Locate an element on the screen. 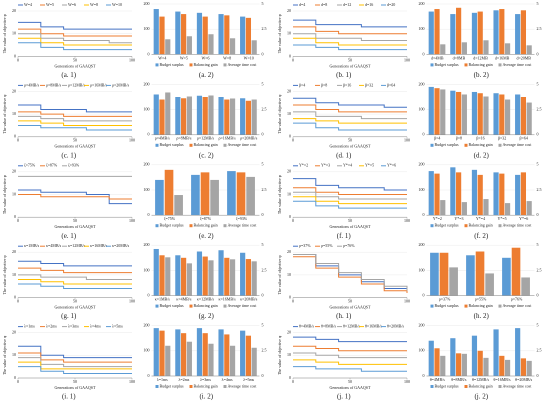 This screenshot has width=550, height=402. caption: (g. 1) is located at coordinates (69, 316).